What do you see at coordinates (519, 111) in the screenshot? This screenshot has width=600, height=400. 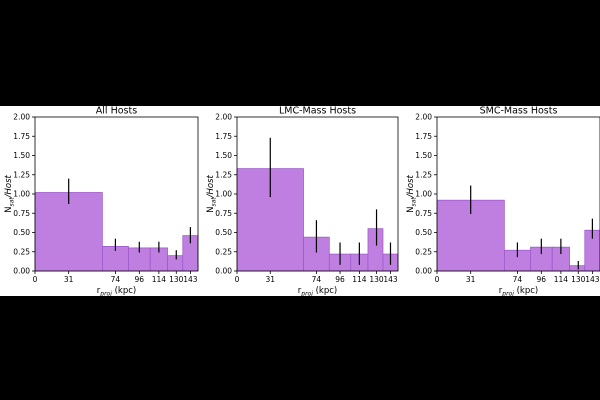 I see `chart-title: SMC-Mass Hosts` at bounding box center [519, 111].